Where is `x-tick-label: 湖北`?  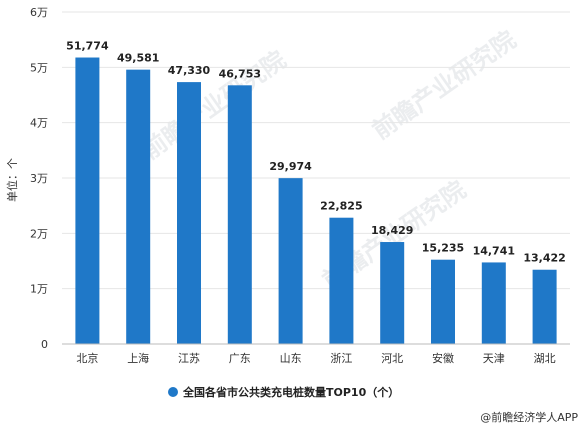 x-tick-label: 湖北 is located at coordinates (545, 358).